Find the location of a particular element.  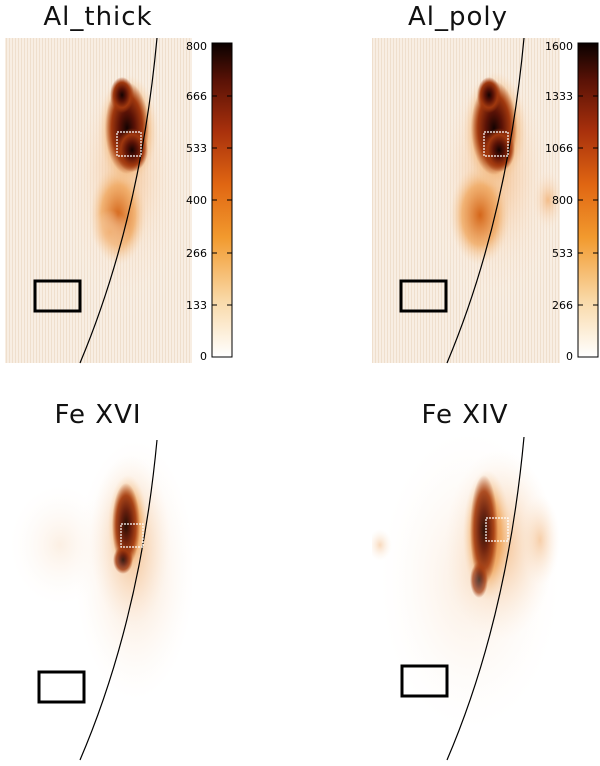

cbar2-tick-0: 0 is located at coordinates (569, 356).